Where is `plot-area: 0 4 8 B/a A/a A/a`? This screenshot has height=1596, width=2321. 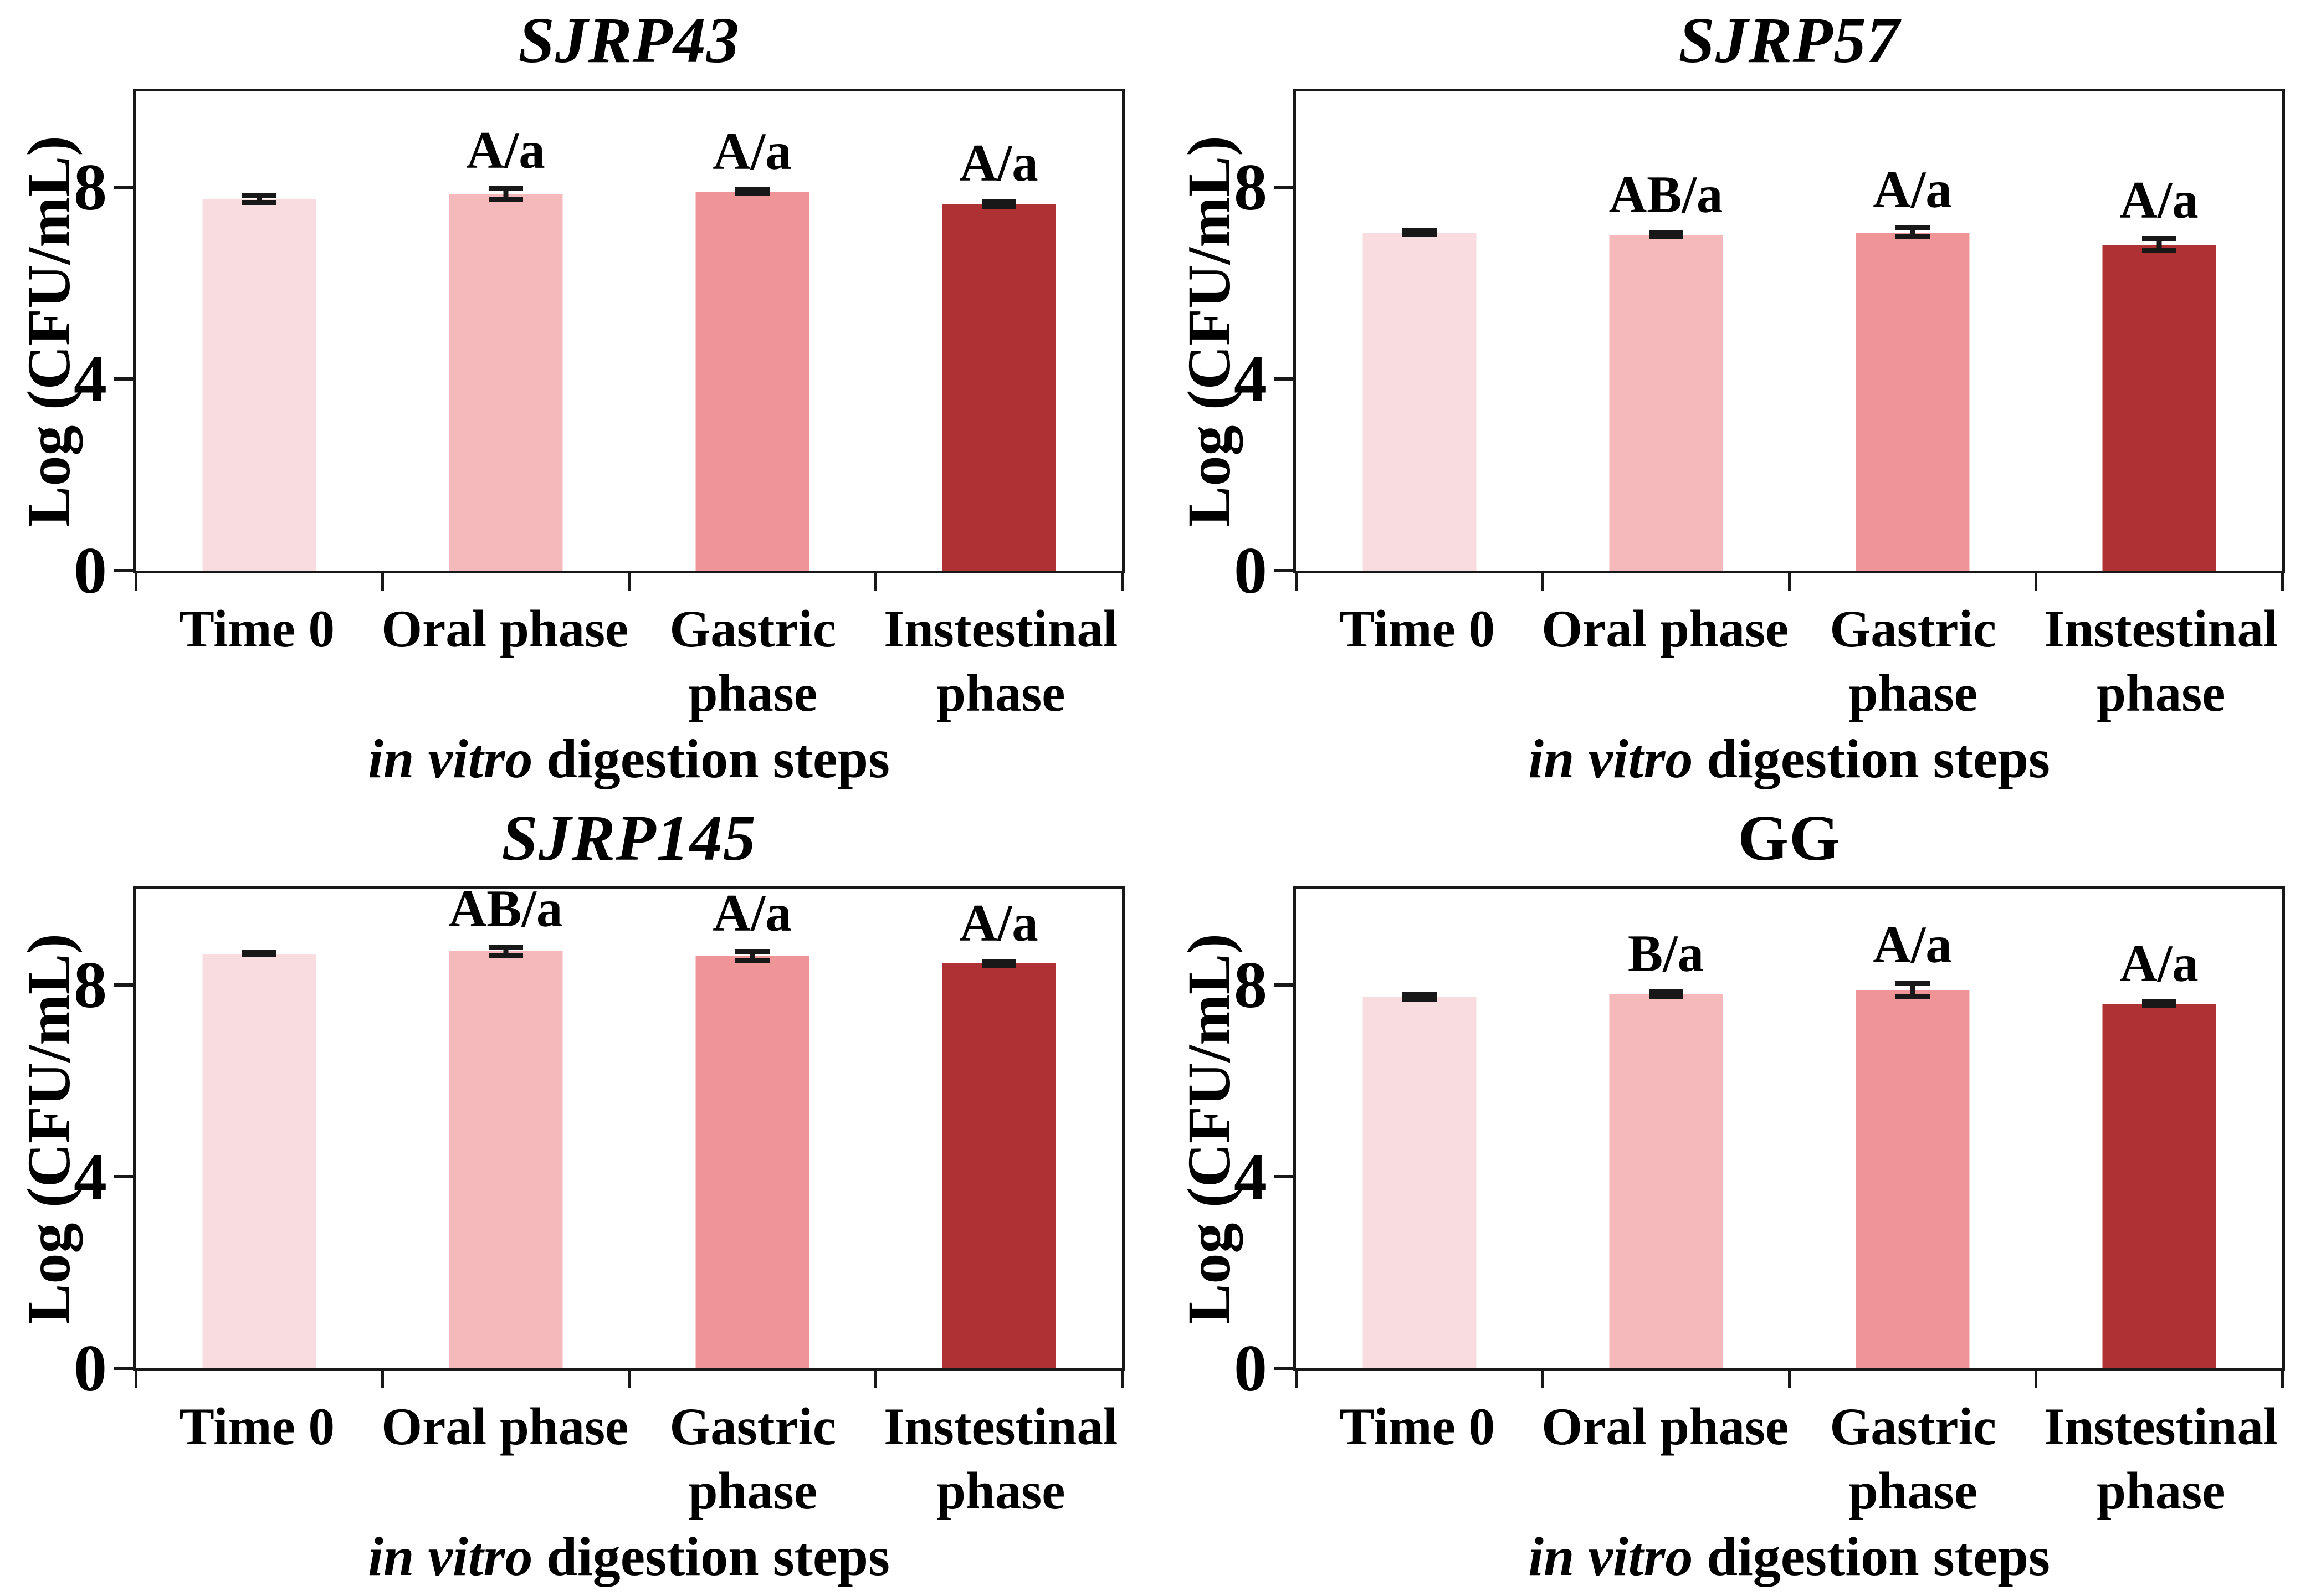 plot-area: 0 4 8 B/a A/a A/a is located at coordinates (1759, 1144).